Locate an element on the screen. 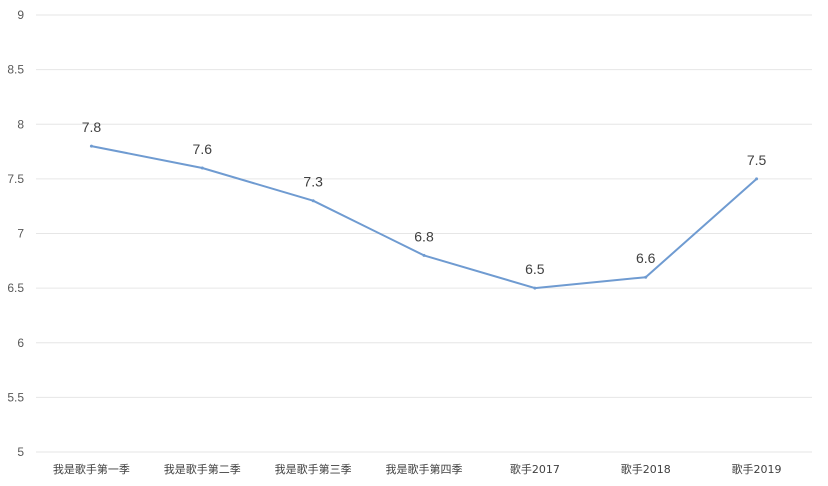 Image resolution: width=828 pixels, height=486 pixels. x-tick-label: 歌手2019 is located at coordinates (757, 469).